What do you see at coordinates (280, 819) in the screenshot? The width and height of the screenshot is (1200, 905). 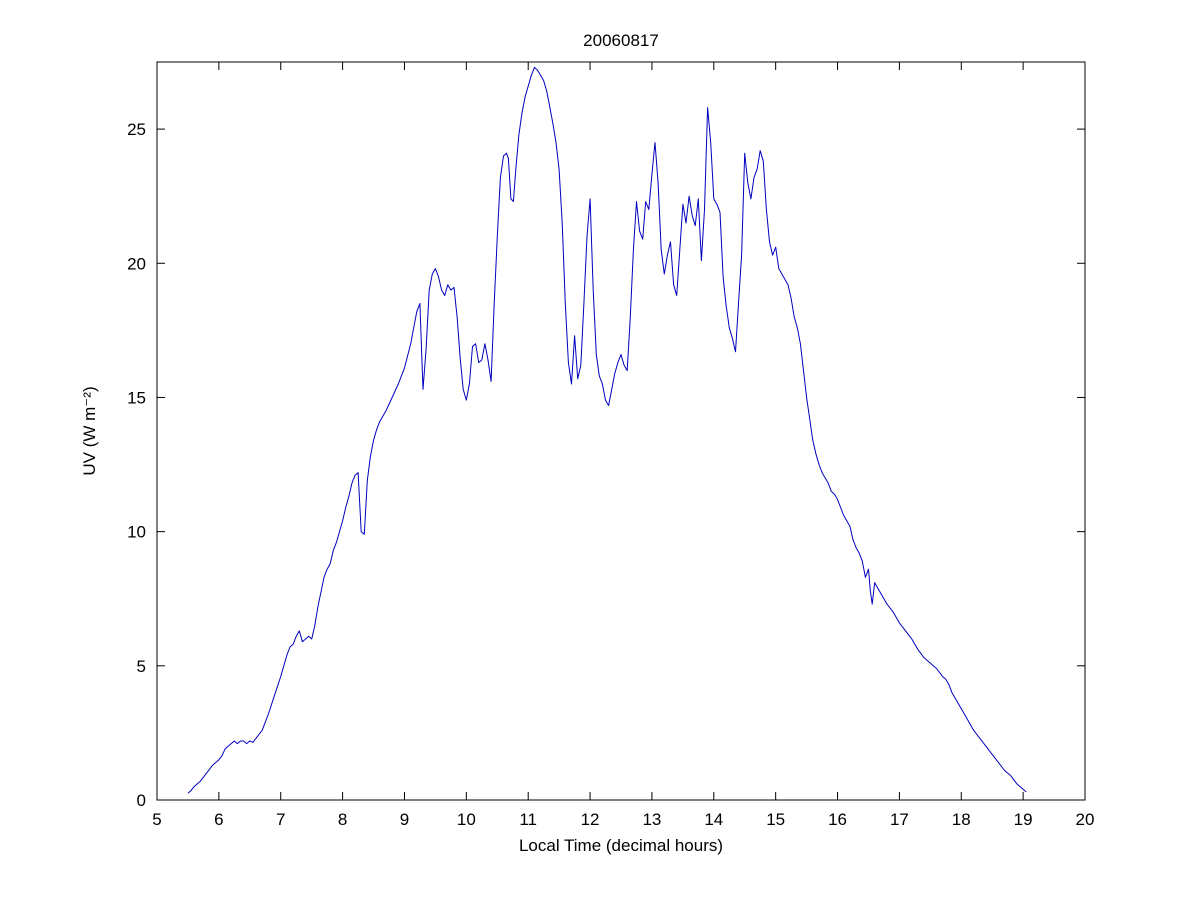 I see `x-tick-label: 7` at bounding box center [280, 819].